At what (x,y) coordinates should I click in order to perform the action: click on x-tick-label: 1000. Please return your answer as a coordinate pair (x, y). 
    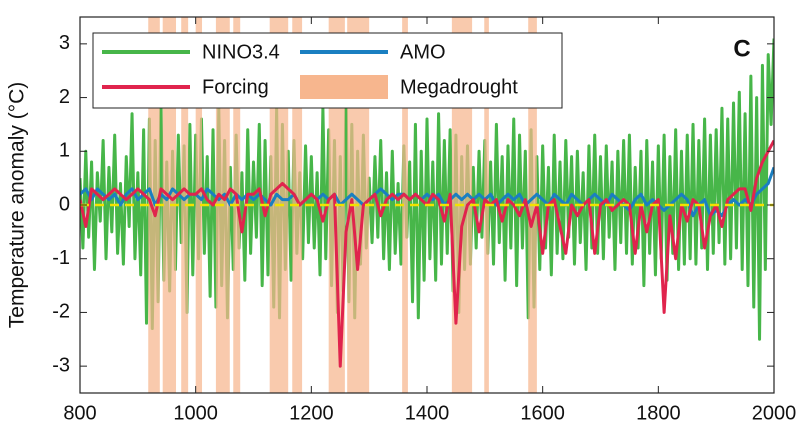
    Looking at the image, I should click on (195, 413).